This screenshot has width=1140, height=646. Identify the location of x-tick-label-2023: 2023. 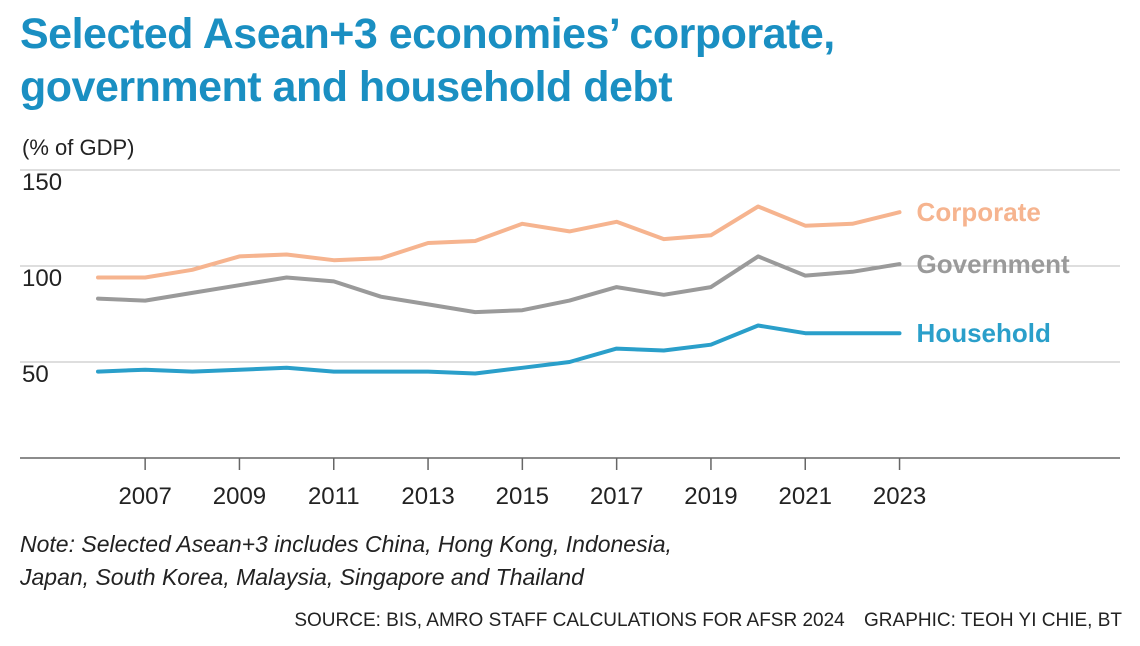
(899, 496).